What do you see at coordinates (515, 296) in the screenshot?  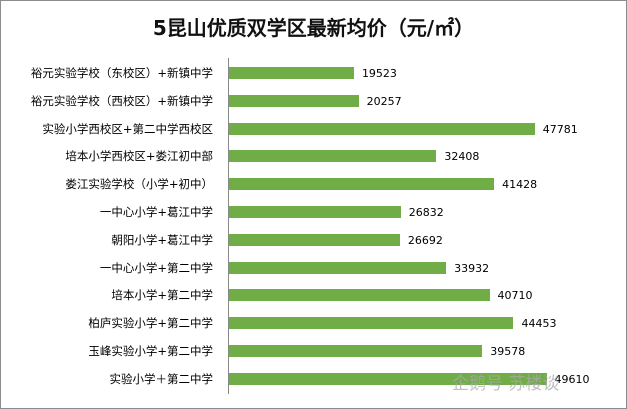 I see `data-label: 40710` at bounding box center [515, 296].